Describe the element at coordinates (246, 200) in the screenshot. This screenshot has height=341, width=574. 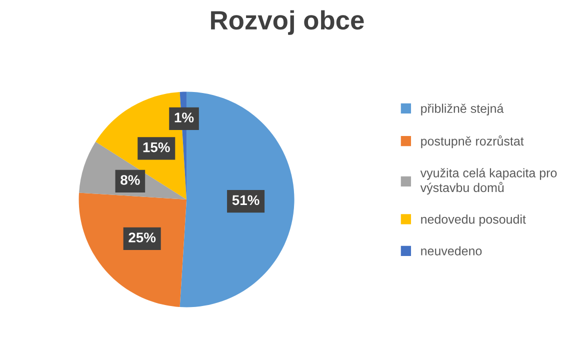
I see `data-label: 51%` at that location.